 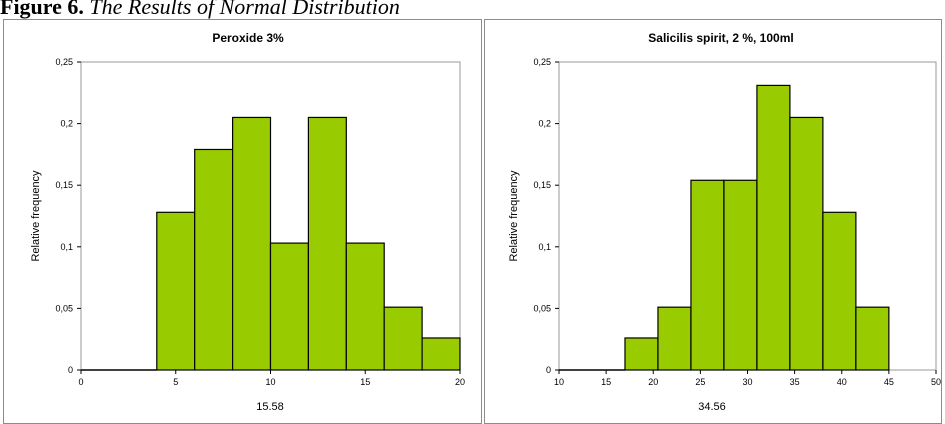 I want to click on x-tick-label: 0, so click(x=80, y=382).